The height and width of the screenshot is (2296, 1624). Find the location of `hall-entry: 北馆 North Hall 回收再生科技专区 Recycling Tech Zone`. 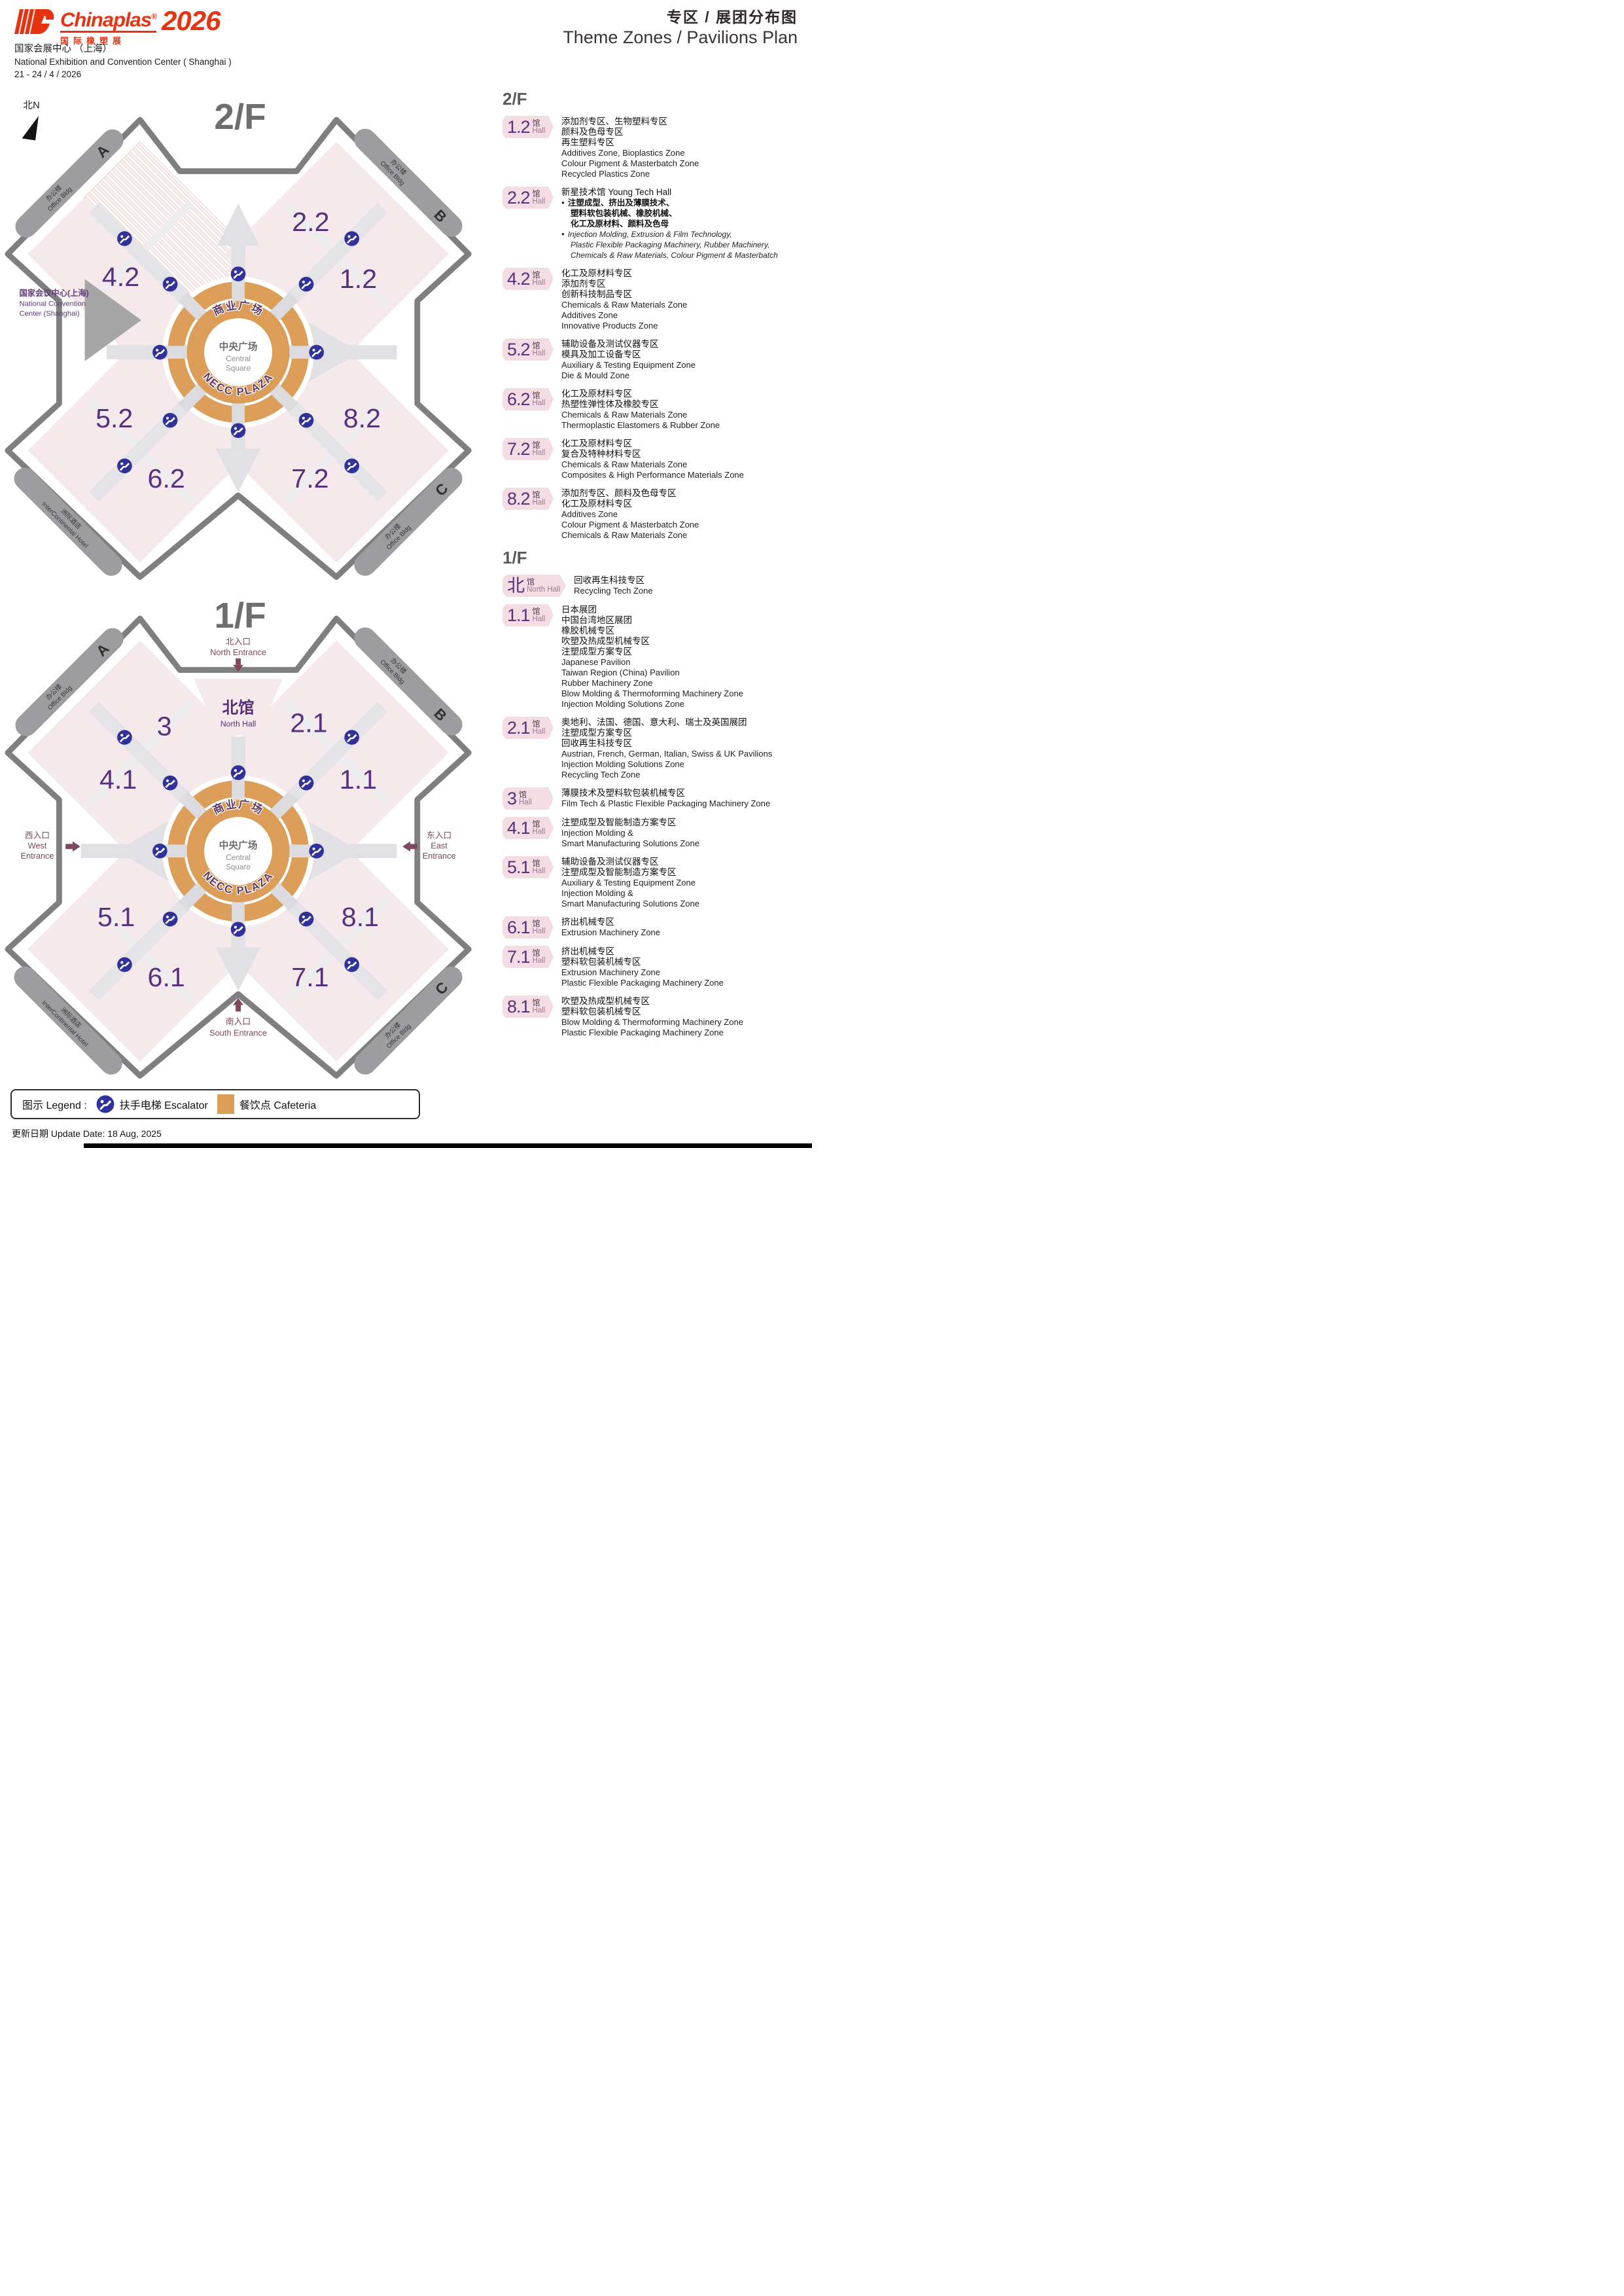

hall-entry: 北馆 North Hall 回收再生科技专区 Recycling Tech Zone is located at coordinates (656, 586).